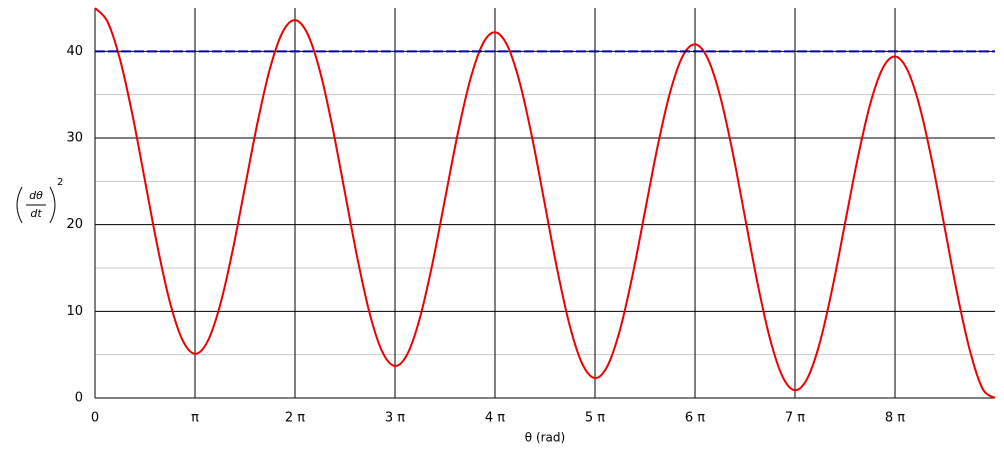 This screenshot has height=451, width=1004. What do you see at coordinates (36, 195) in the screenshot?
I see `y-label-numerator: dθ` at bounding box center [36, 195].